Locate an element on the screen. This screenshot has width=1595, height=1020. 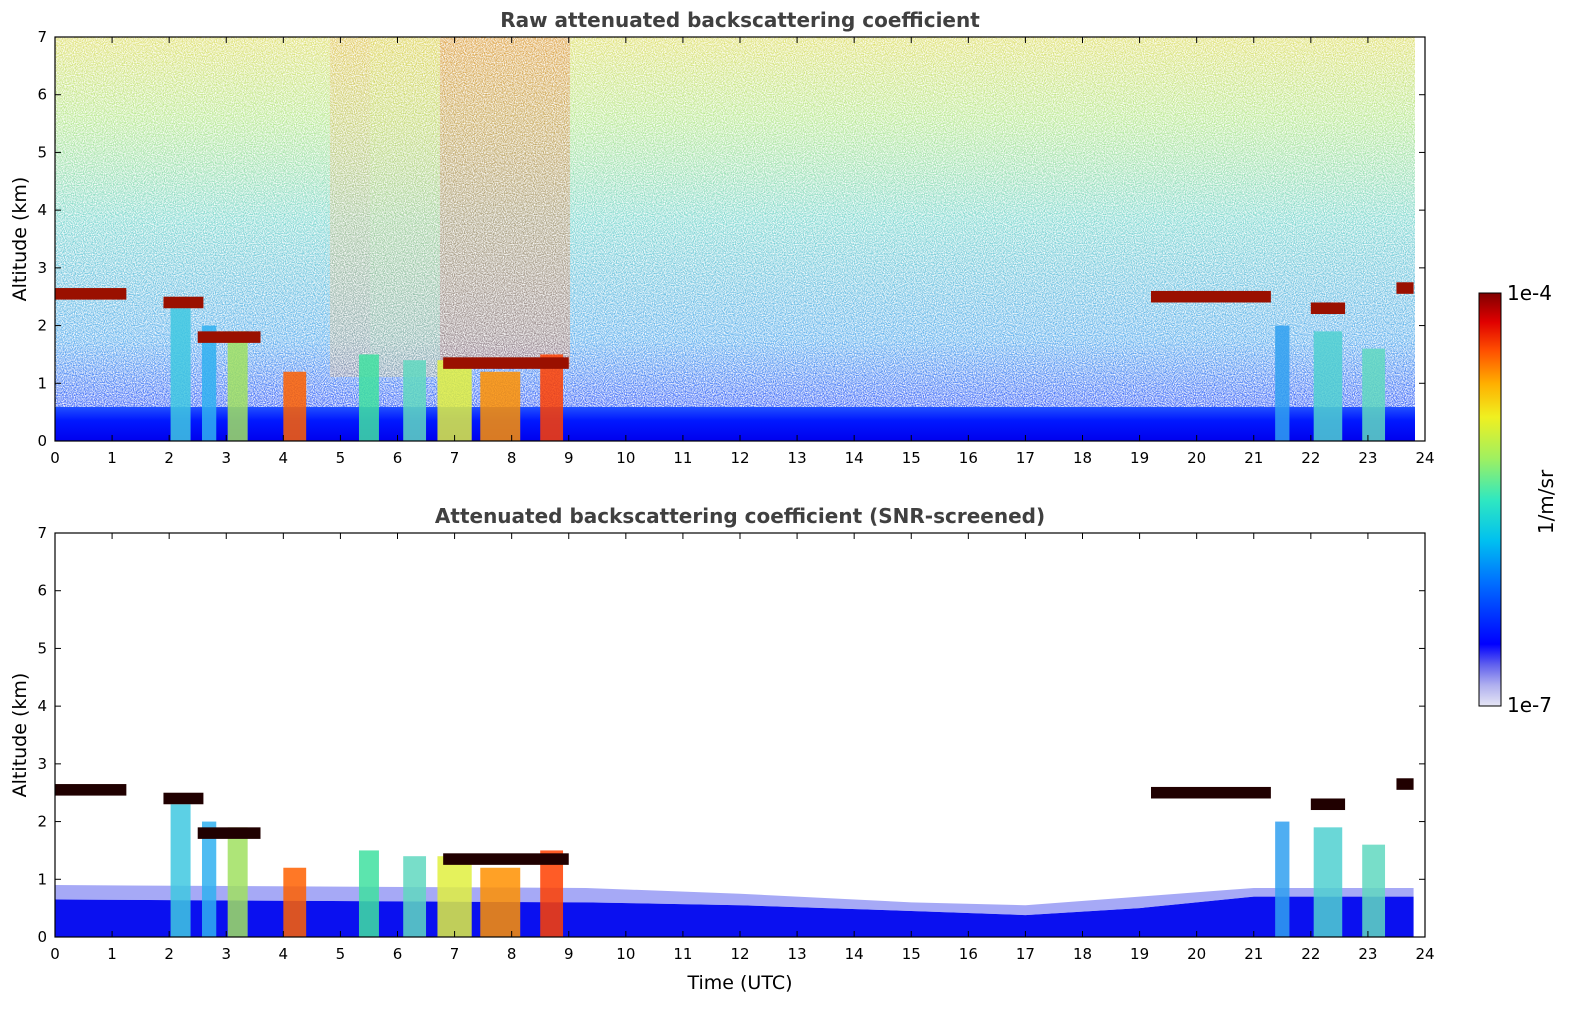
x-axis-label: Time (UTC) is located at coordinates (739, 983).